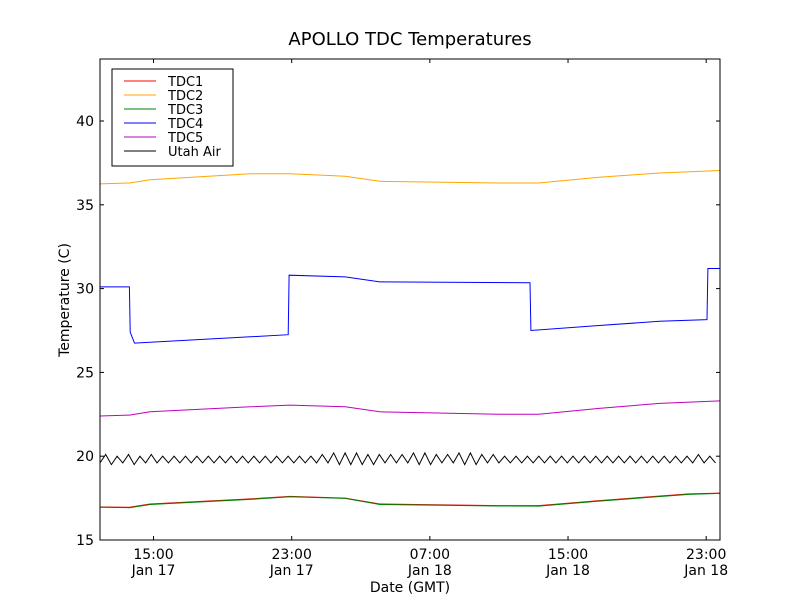 The height and width of the screenshot is (604, 800). I want to click on y-tick-label: 25, so click(85, 373).